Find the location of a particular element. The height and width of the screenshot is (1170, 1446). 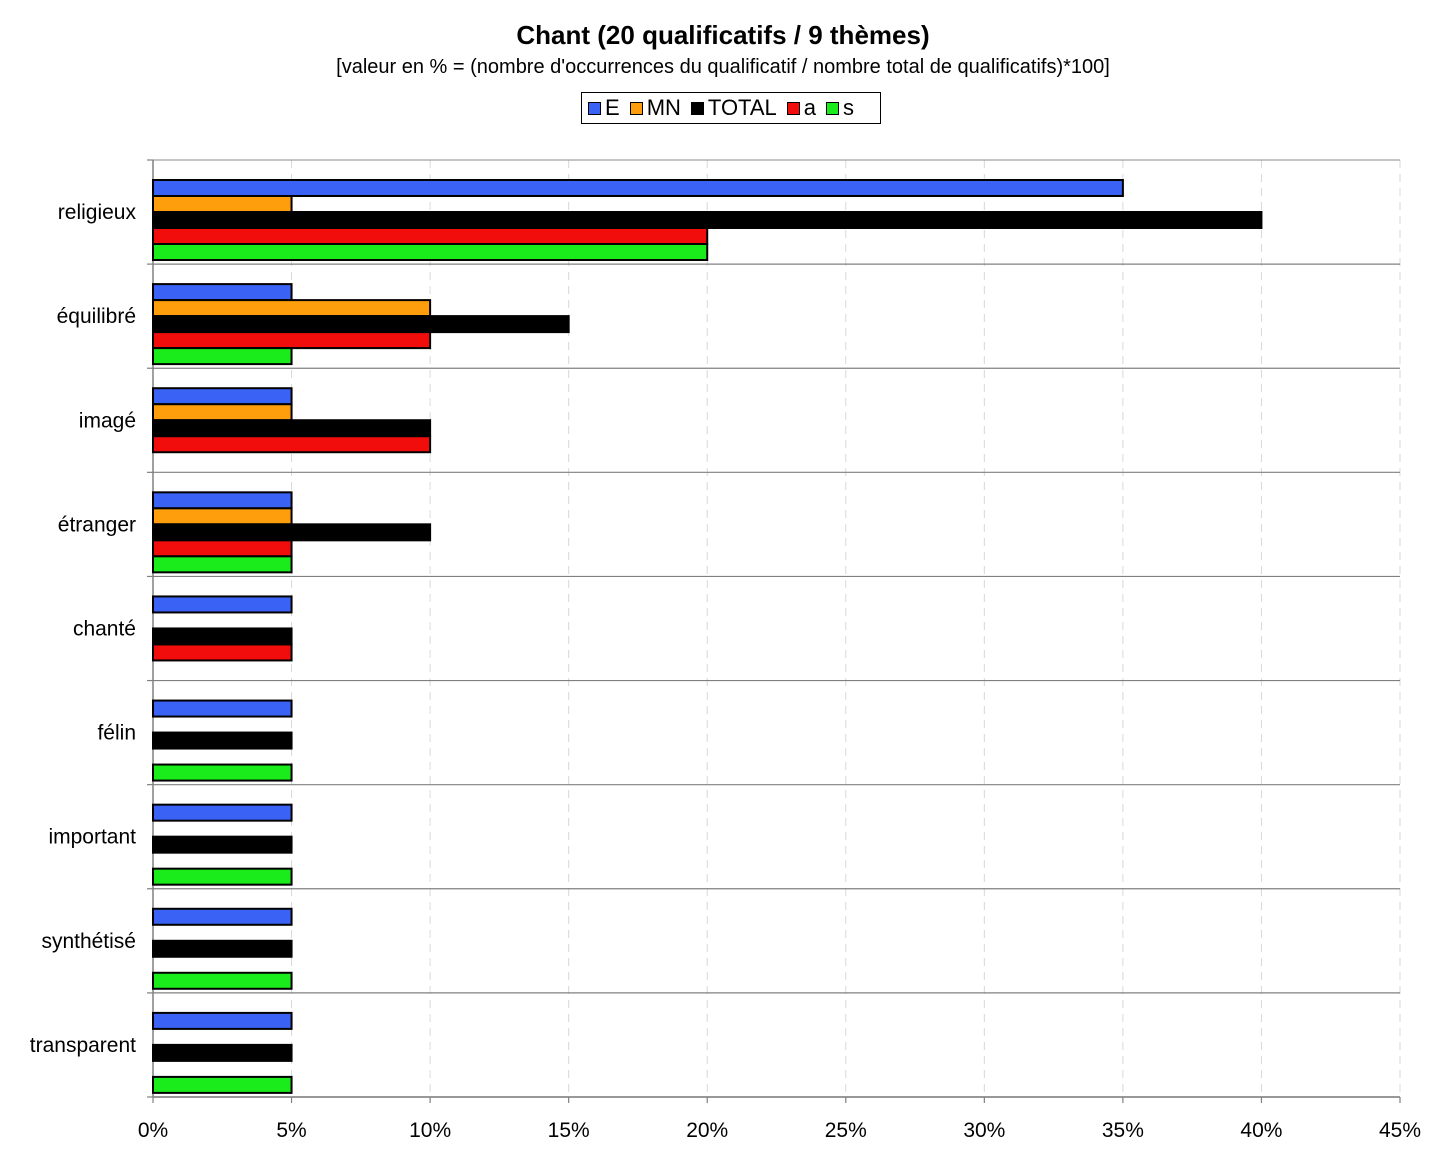

category-label: chanté is located at coordinates (104, 629).